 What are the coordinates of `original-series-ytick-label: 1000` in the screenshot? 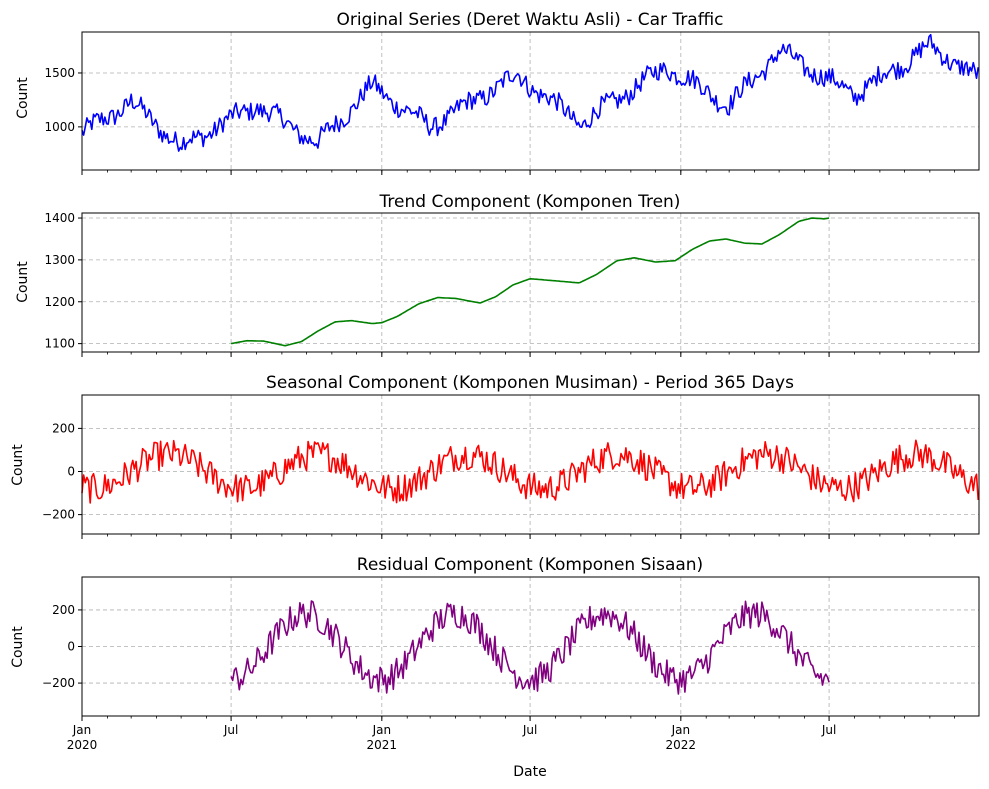 It's located at (59, 127).